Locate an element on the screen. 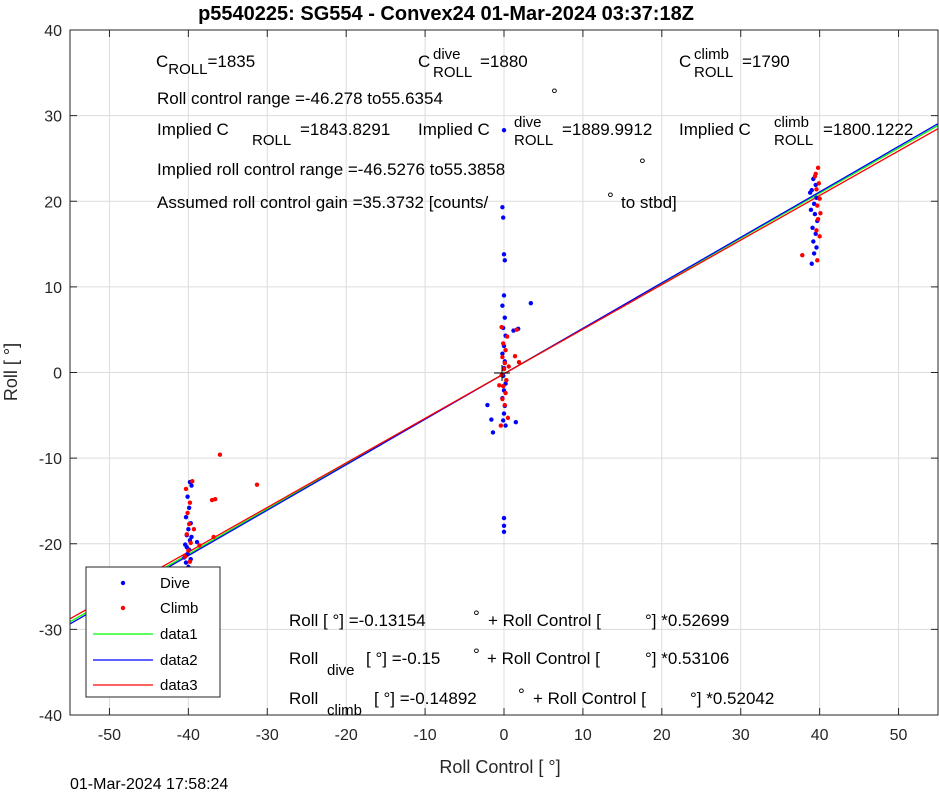  legend-marker-dive is located at coordinates (123, 583).